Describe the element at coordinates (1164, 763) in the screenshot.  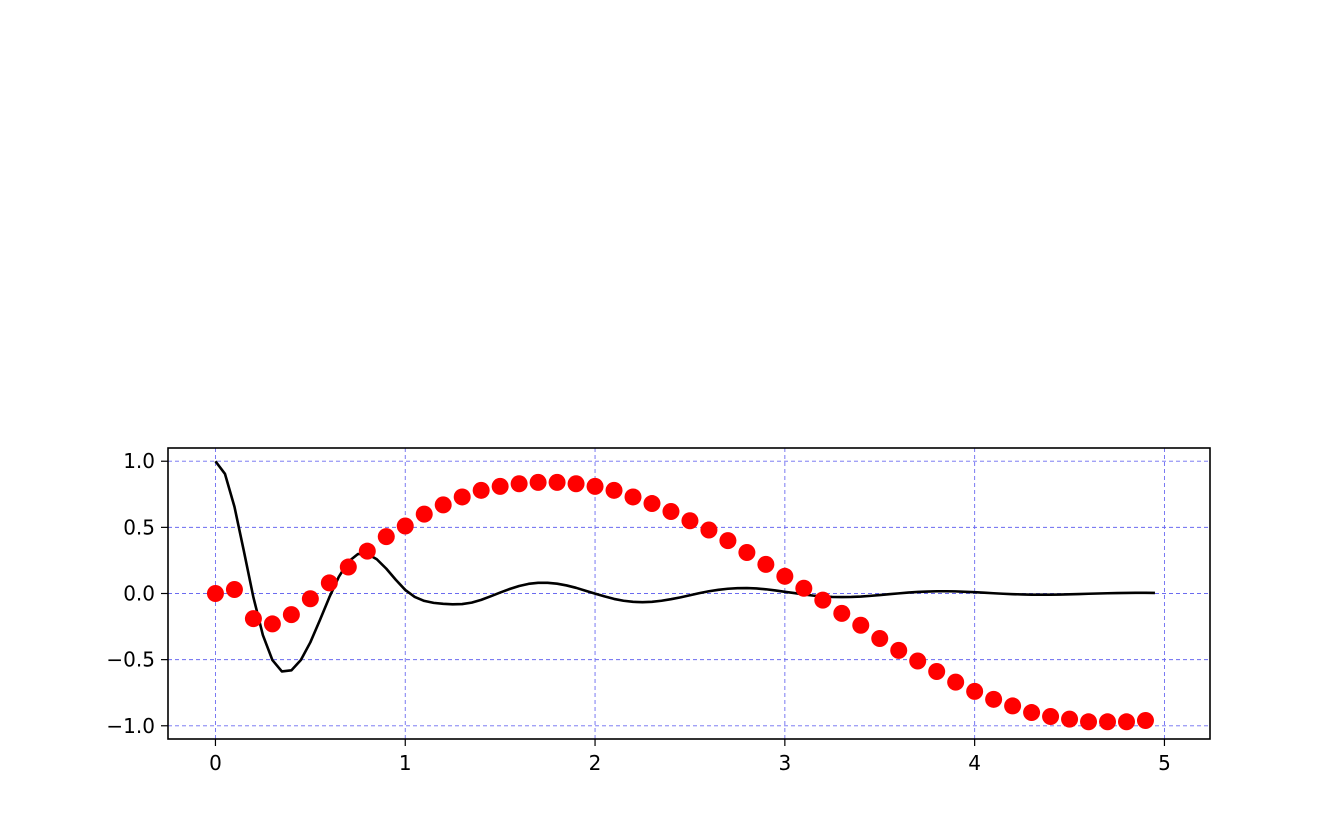
I see `x-tick-label: 5` at that location.